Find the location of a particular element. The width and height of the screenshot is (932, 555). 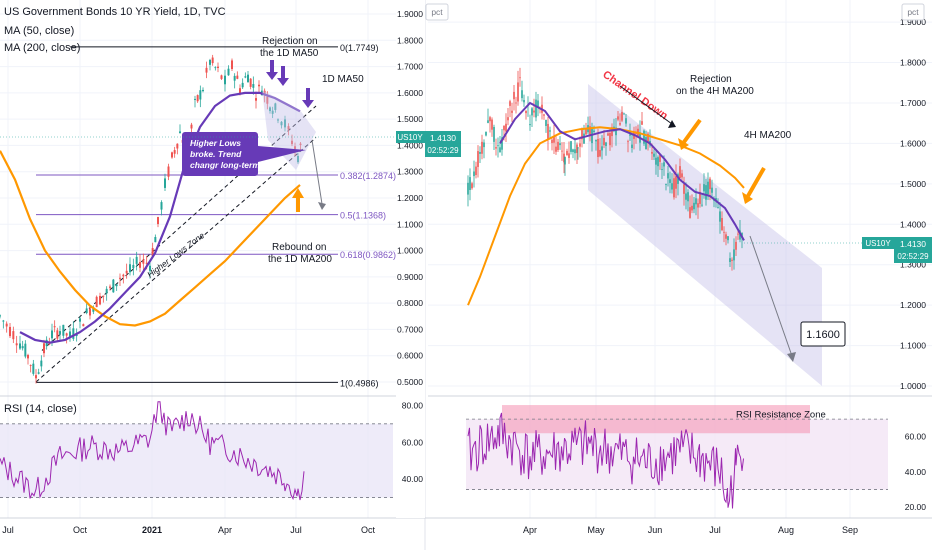

left-x-tick: Oct is located at coordinates (80, 530).